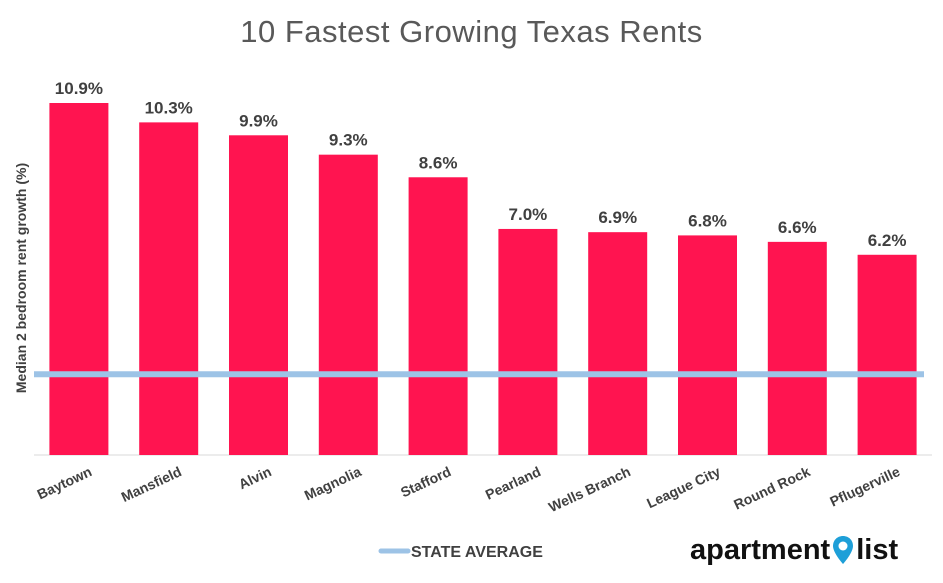  Describe the element at coordinates (471, 31) in the screenshot. I see `chart-title: 10 Fastest Growing Texas Rents` at that location.